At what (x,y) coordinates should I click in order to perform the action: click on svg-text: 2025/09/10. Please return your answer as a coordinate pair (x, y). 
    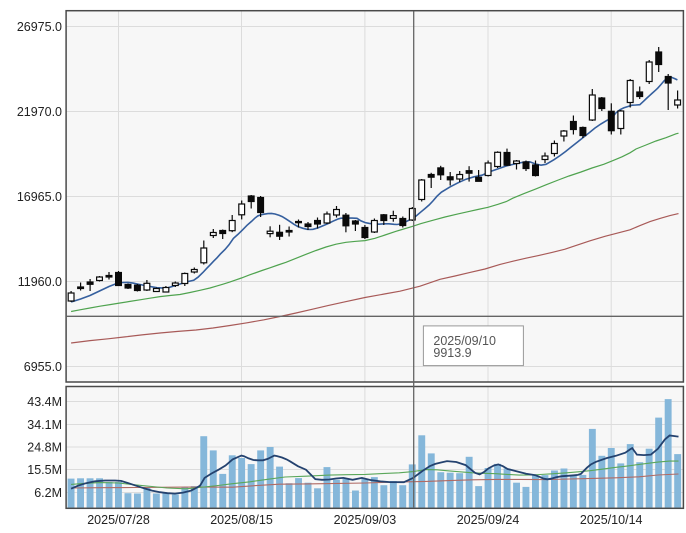
    Looking at the image, I should click on (464, 341).